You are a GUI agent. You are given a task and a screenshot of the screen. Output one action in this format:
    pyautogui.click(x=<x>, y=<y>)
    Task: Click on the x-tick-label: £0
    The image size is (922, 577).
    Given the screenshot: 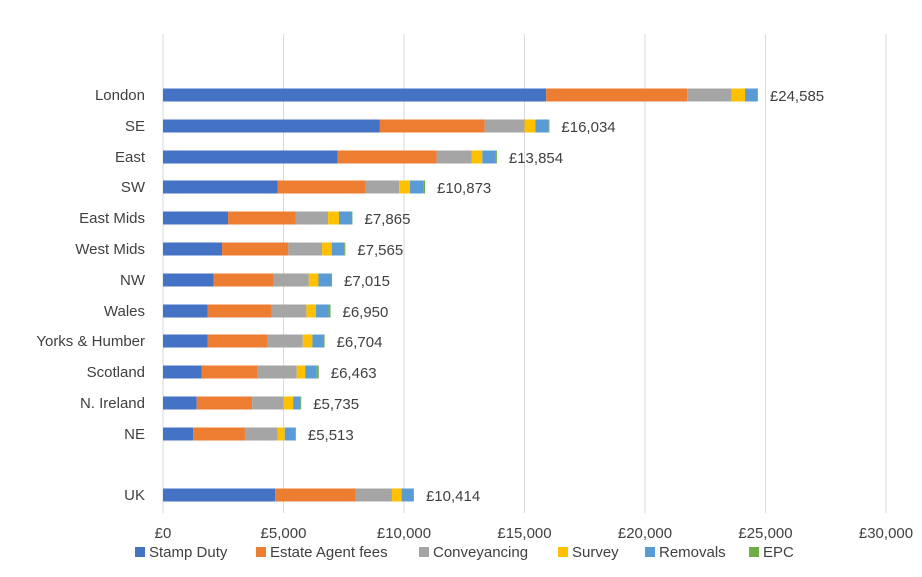 What is the action you would take?
    pyautogui.click(x=163, y=533)
    